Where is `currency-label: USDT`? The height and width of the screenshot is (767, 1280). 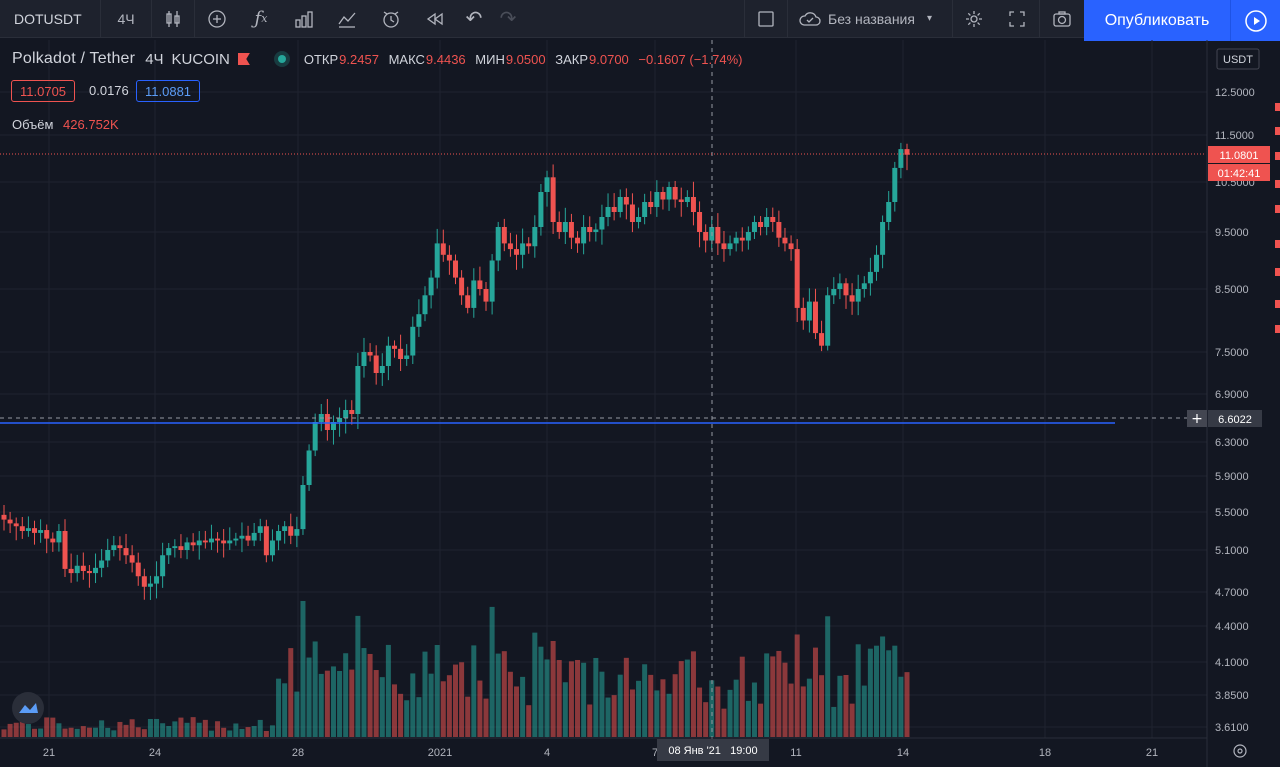 currency-label: USDT is located at coordinates (1238, 60).